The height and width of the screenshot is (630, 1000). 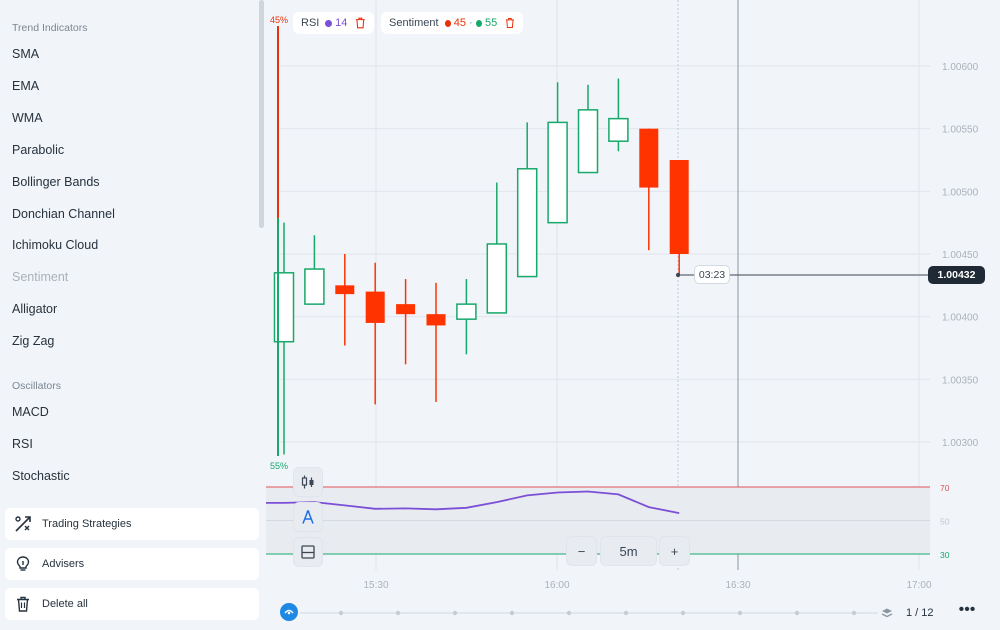 I want to click on current-price-badge: 1.00432, so click(x=956, y=275).